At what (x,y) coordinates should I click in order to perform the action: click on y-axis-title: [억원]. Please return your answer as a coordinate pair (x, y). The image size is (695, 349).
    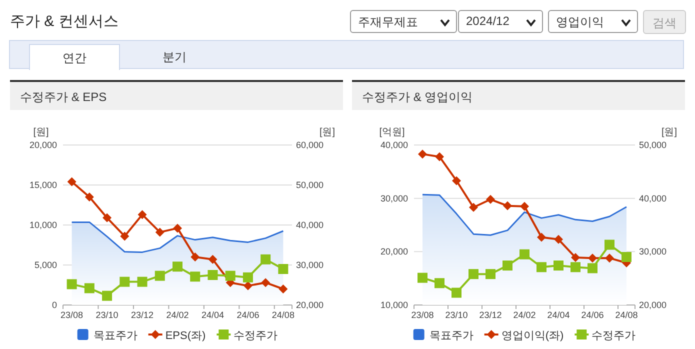
    Looking at the image, I should click on (392, 132).